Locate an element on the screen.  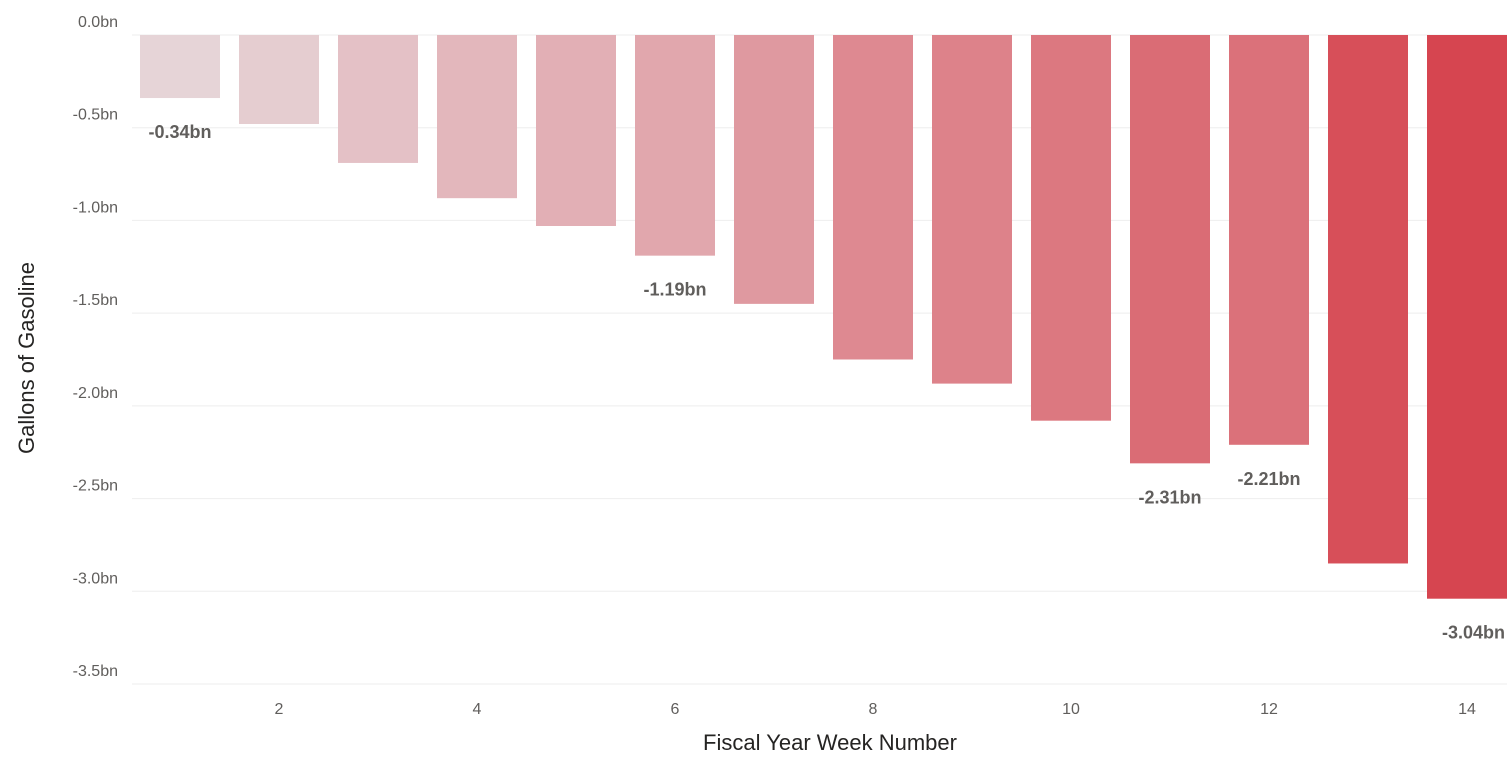
x-axis-ticks: 2 4 6 8 10 12 14 is located at coordinates (875, 709).